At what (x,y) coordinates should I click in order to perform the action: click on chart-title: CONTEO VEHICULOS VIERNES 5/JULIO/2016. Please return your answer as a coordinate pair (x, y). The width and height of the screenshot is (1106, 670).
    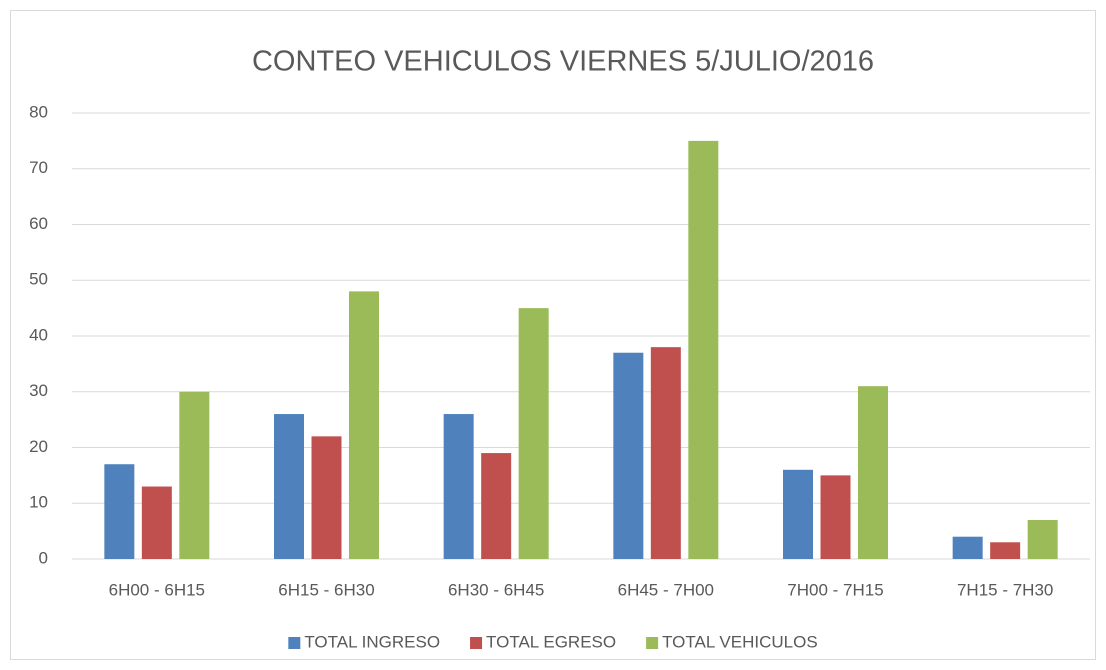
    Looking at the image, I should click on (563, 62).